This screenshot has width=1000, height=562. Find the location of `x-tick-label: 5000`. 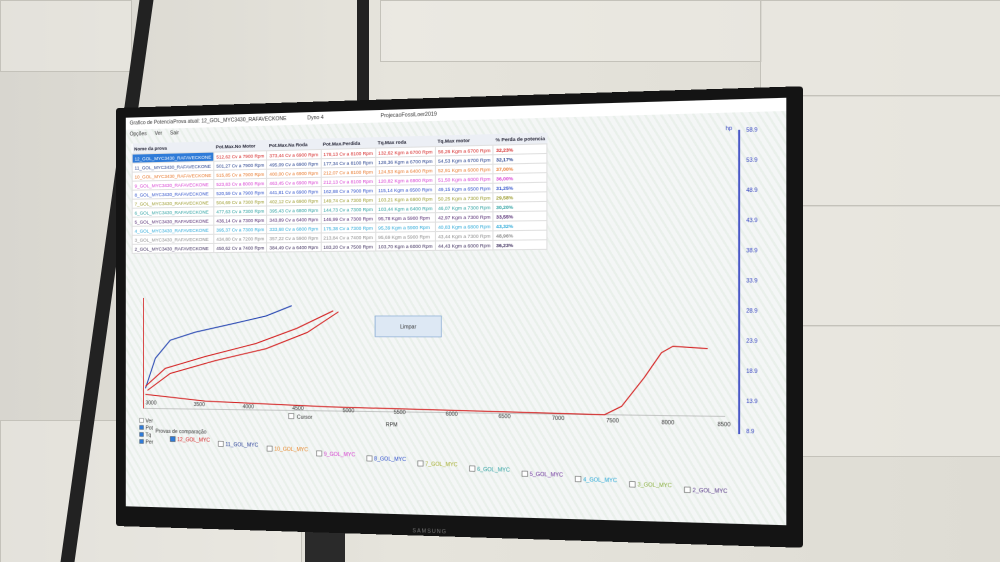

x-tick-label: 5000 is located at coordinates (349, 411).